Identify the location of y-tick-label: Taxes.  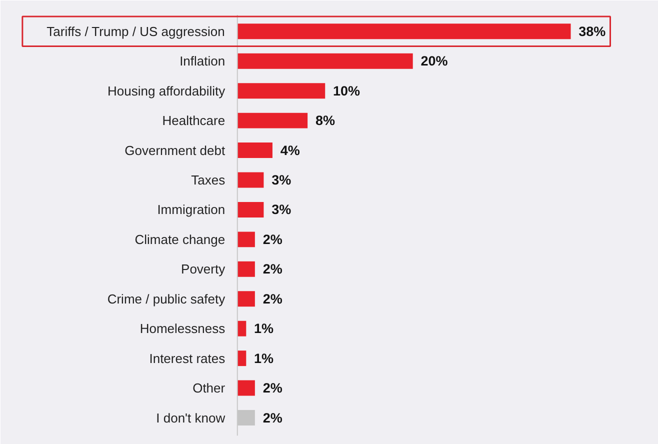
(208, 180).